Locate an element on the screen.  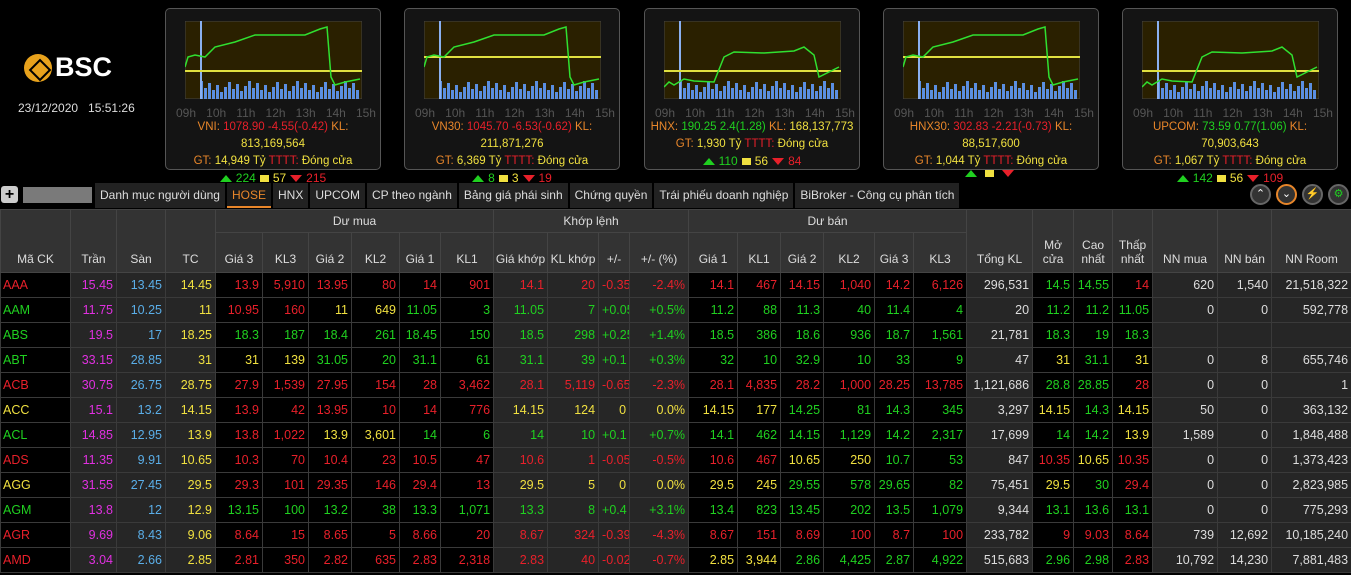
symbol-cell: ADS is located at coordinates (35, 460).